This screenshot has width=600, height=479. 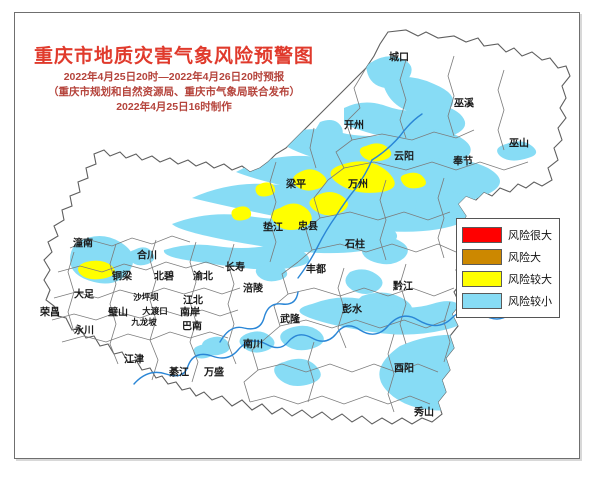 What do you see at coordinates (84, 331) in the screenshot?
I see `district-label-永川: 永川` at bounding box center [84, 331].